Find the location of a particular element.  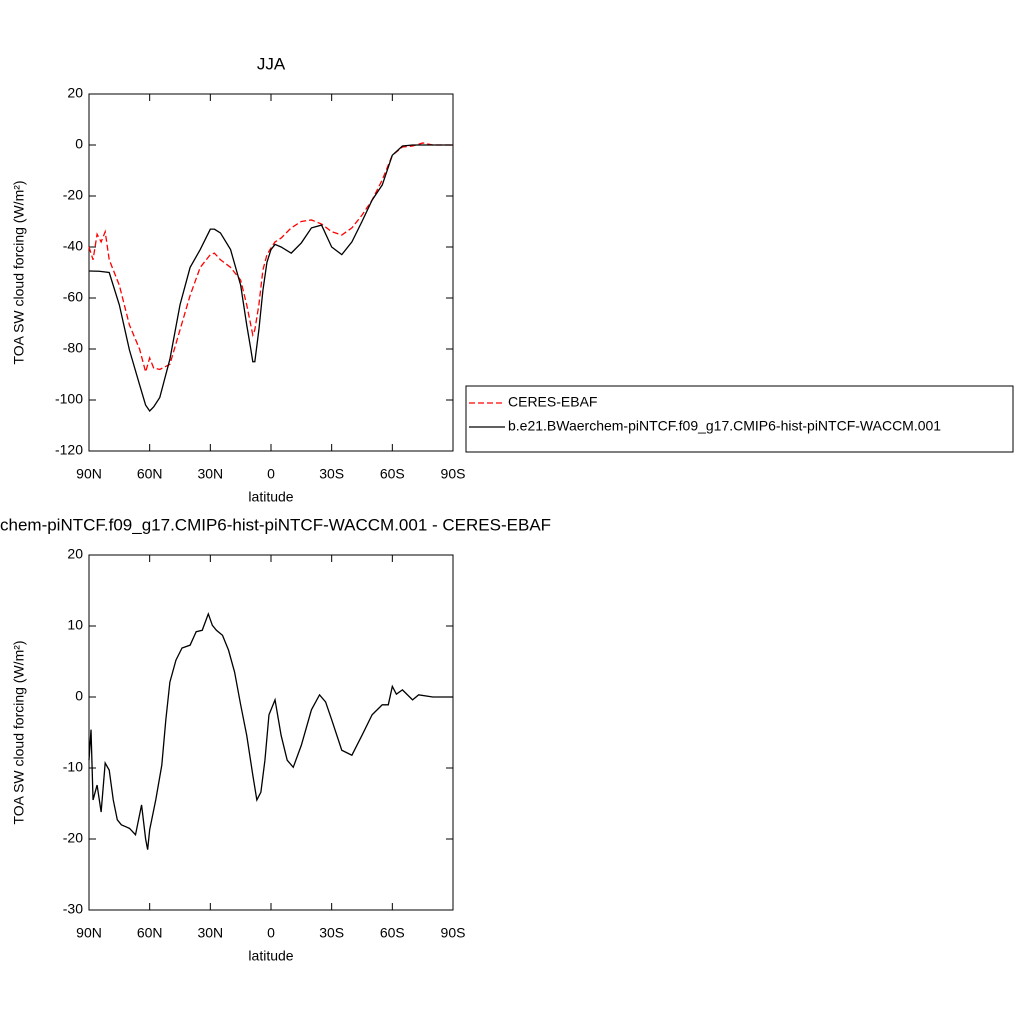

chart-title: JJA is located at coordinates (271, 63).